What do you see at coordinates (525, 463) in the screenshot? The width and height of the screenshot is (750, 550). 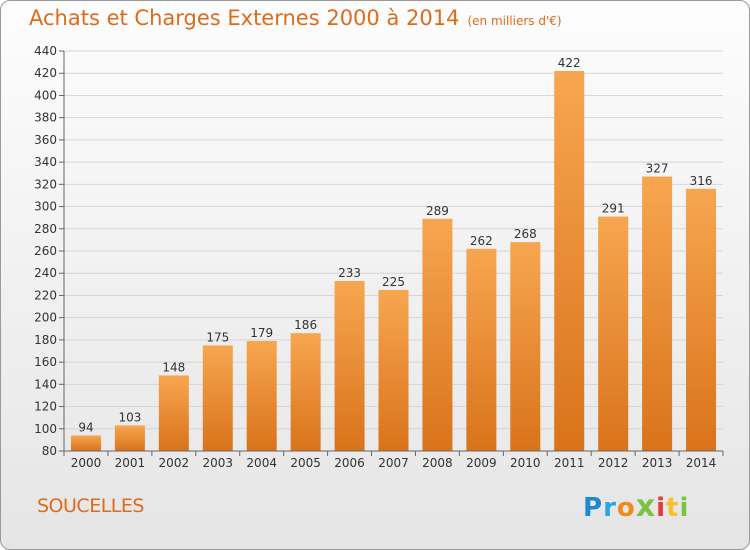 I see `x-tick-label: 2010` at bounding box center [525, 463].